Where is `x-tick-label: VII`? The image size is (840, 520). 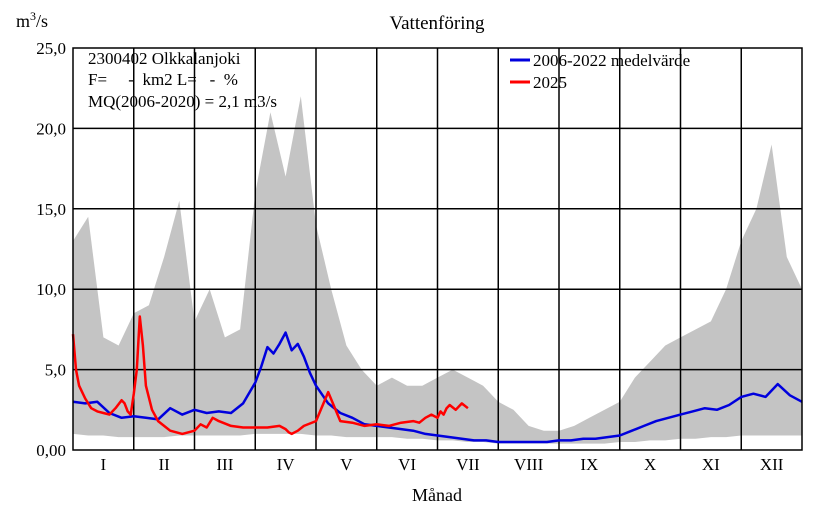 x-tick-label: VII is located at coordinates (468, 464).